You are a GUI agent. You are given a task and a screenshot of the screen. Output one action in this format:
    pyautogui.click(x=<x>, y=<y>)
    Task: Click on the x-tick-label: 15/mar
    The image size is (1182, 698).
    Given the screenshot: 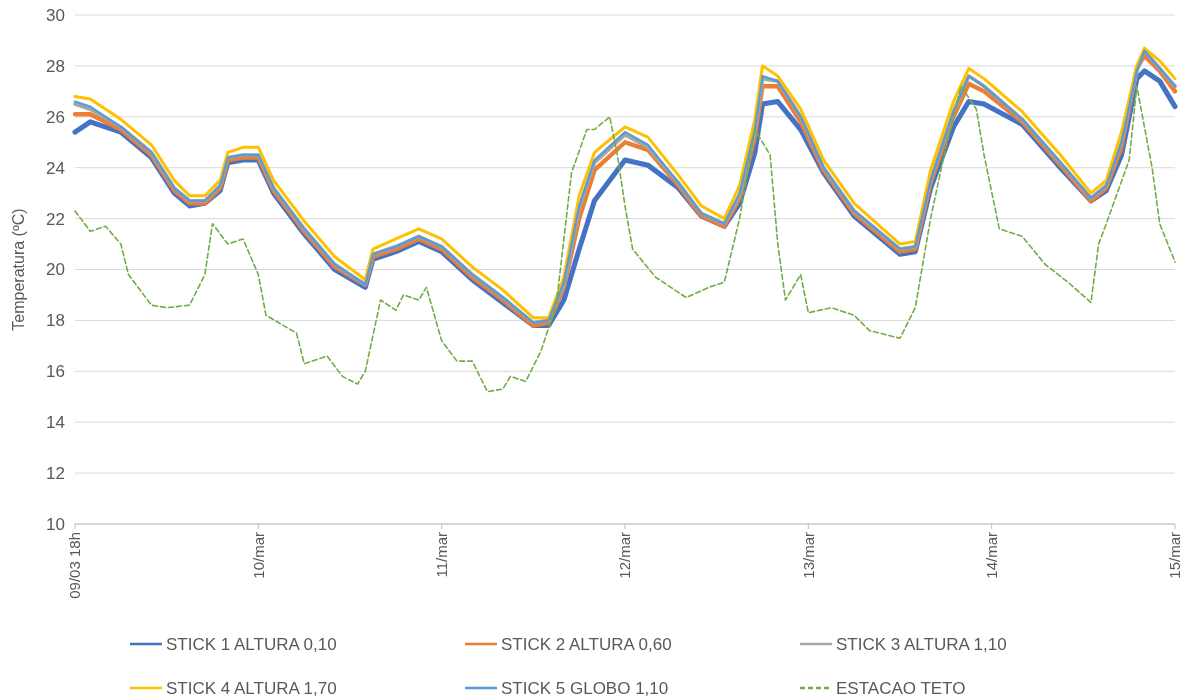 What is the action you would take?
    pyautogui.click(x=1174, y=555)
    